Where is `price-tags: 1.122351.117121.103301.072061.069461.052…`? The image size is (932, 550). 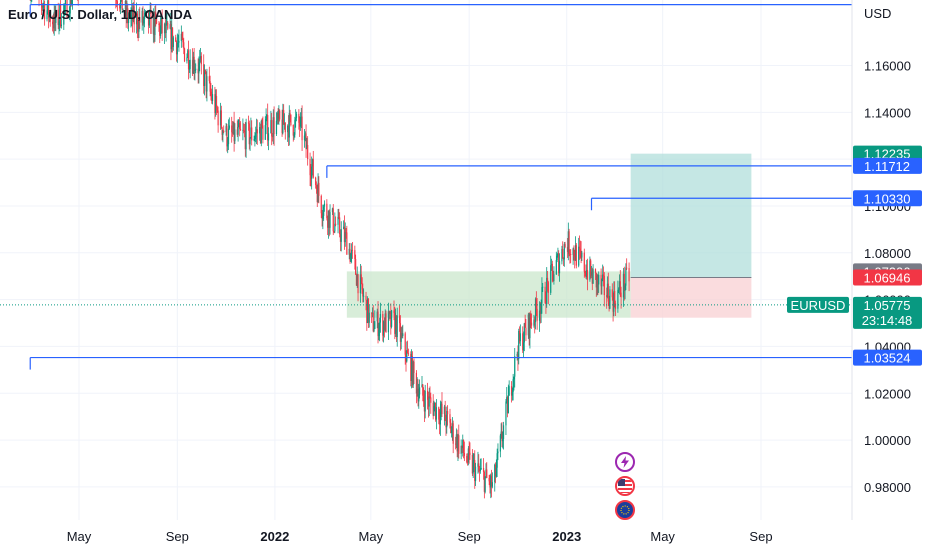
price-tags: 1.122351.117121.103301.072061.069461.052… is located at coordinates (854, 255).